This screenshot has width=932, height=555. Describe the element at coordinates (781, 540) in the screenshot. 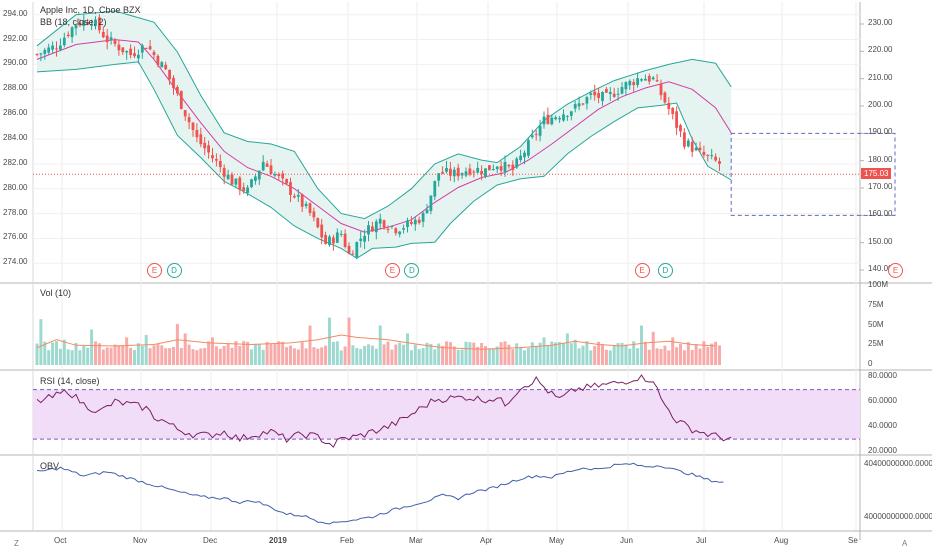

I see `x-axis-label-10: Aug` at that location.